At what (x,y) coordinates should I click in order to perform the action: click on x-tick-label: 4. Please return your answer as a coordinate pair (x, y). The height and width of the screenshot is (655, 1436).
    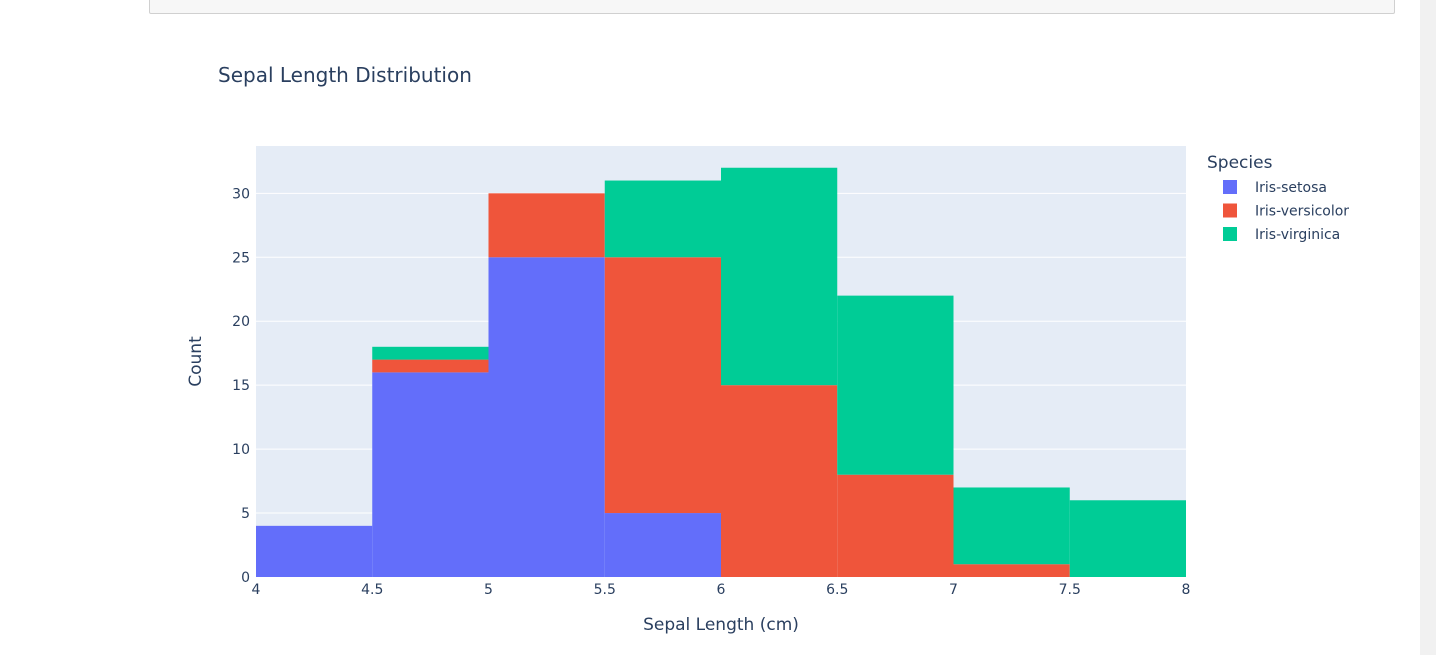
    Looking at the image, I should click on (256, 590).